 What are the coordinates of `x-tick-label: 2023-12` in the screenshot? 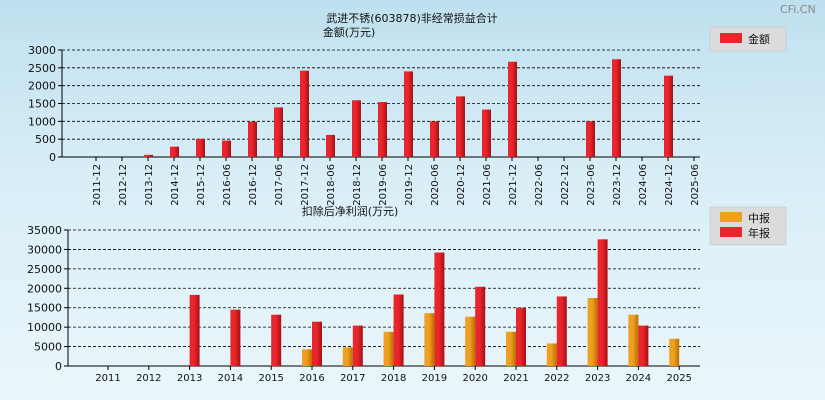 It's located at (617, 185).